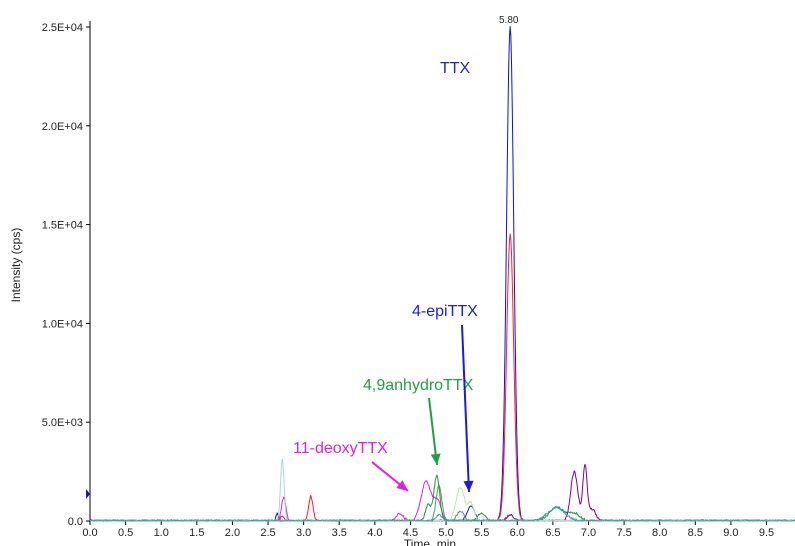  Describe the element at coordinates (481, 533) in the screenshot. I see `x-tick-label: 5.5` at that location.